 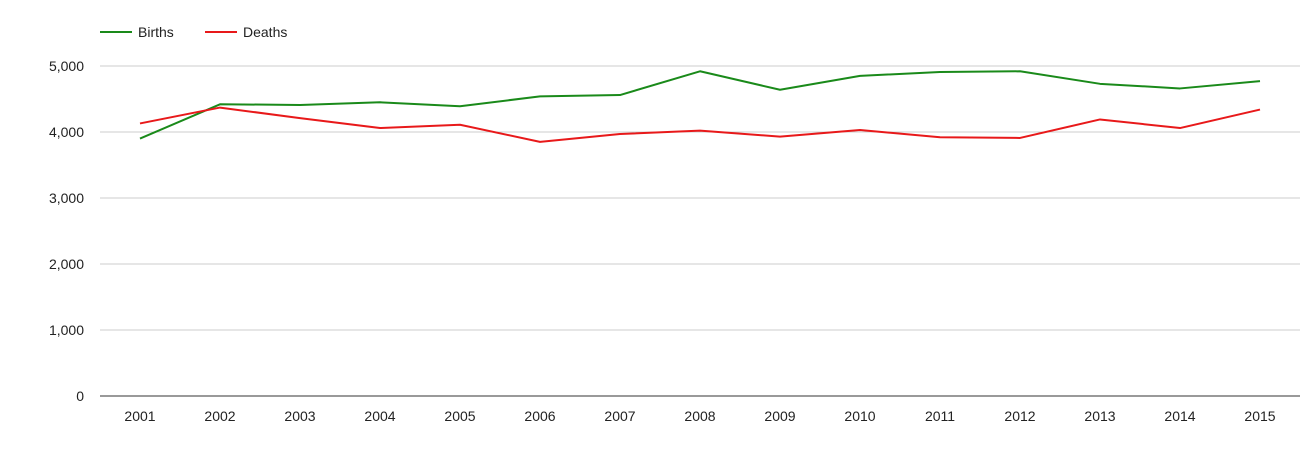 I want to click on x-tick-label: 2012, so click(x=1019, y=416).